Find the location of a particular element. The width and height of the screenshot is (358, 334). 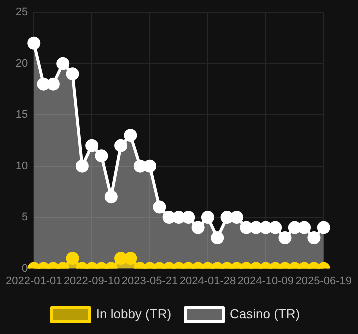

x-tick-label: 2025-06-19 is located at coordinates (324, 281).